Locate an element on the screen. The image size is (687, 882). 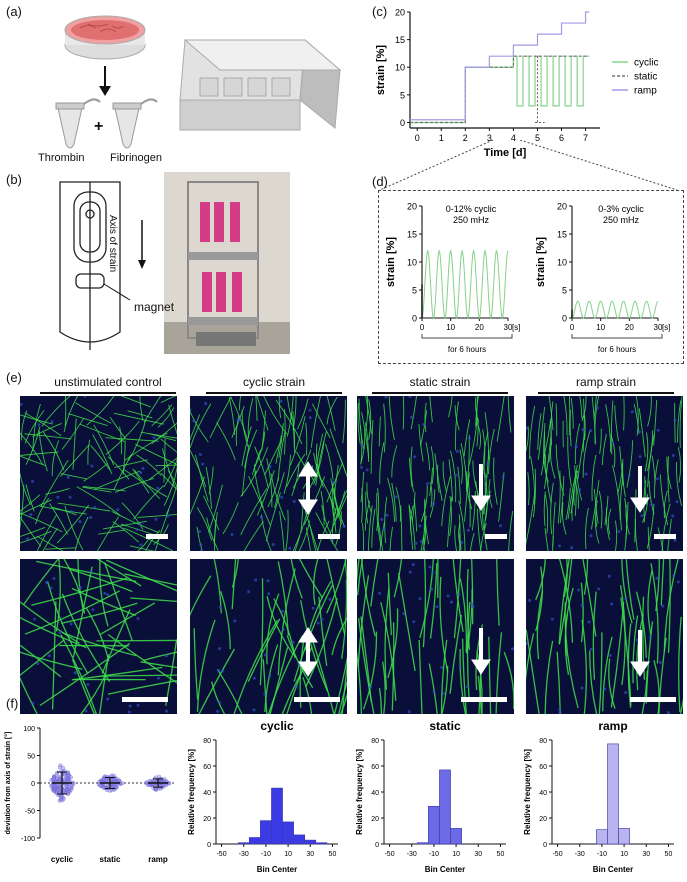
y-axis-label: strain [%] is located at coordinates (541, 262).